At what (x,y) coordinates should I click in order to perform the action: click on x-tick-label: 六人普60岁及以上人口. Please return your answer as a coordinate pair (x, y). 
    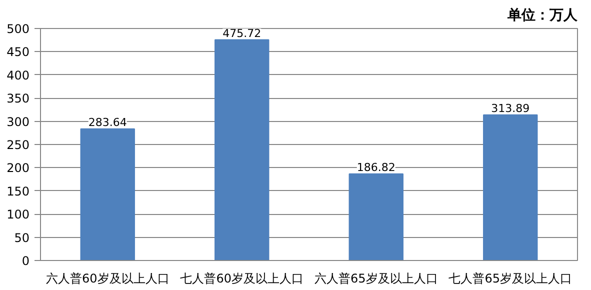
    Looking at the image, I should click on (108, 279).